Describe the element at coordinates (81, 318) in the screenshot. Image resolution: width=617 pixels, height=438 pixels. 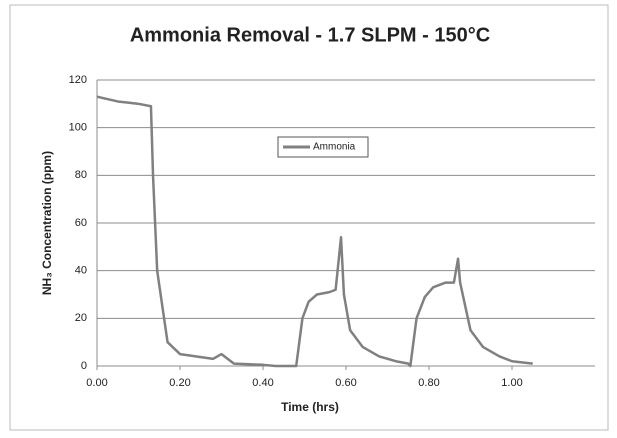
I see `y-tick-label: 20` at that location.